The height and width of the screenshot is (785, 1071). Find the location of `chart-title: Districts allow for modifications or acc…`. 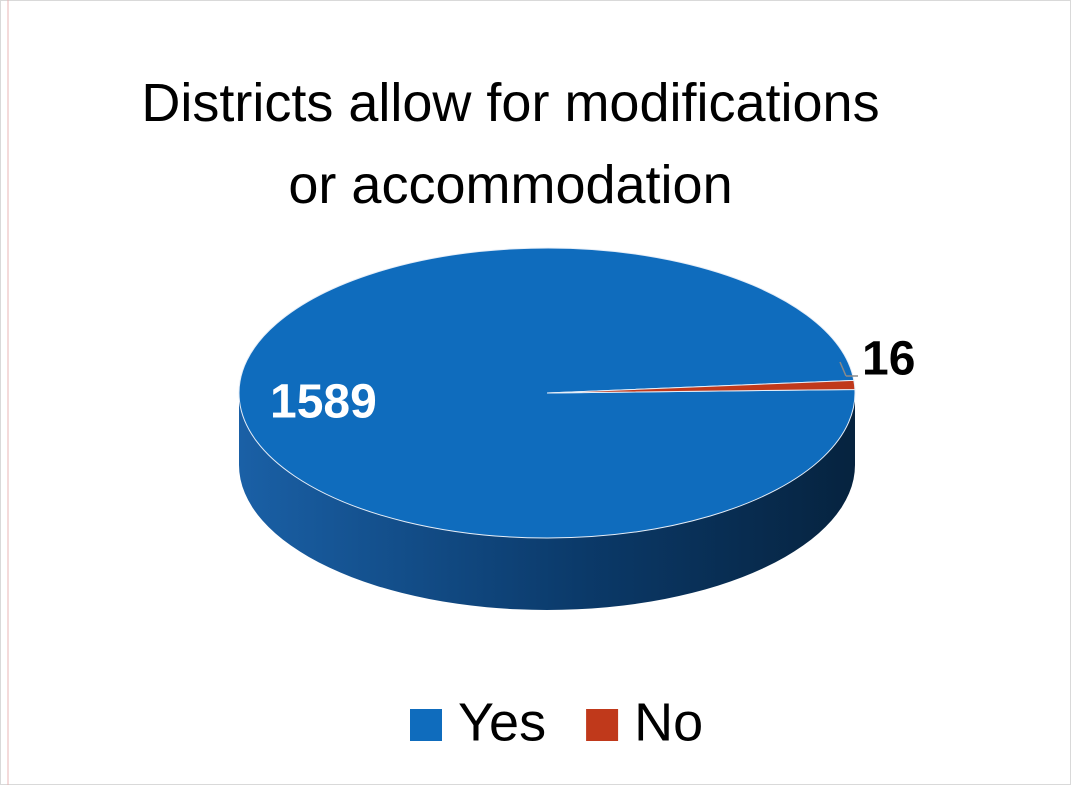

chart-title: Districts allow for modifications or acc… is located at coordinates (510, 144).